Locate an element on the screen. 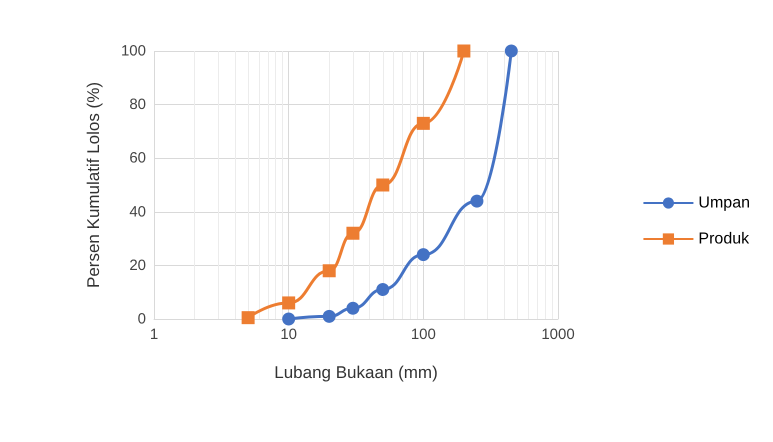 The image size is (773, 442). x-axis-title: Lubang Bukaan (mm) is located at coordinates (356, 372).